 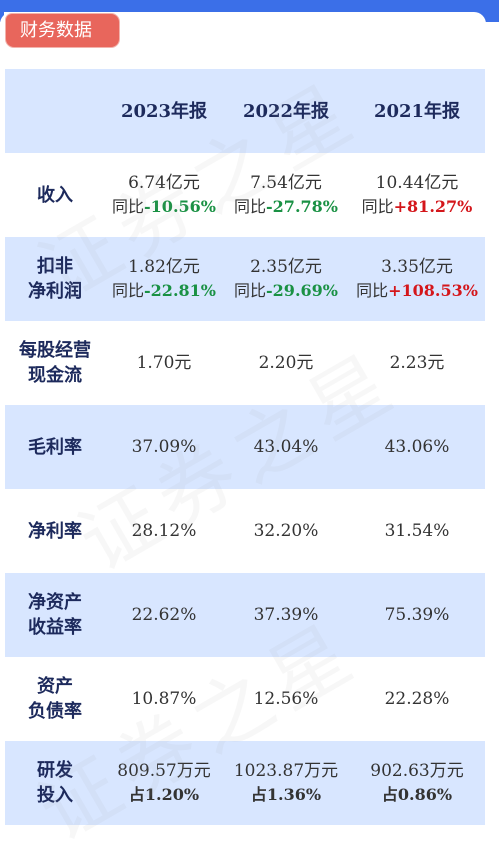 I want to click on value-main: 43.04%, so click(x=286, y=446).